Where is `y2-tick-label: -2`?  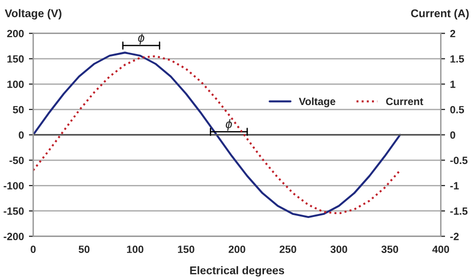
y2-tick-label: -2 is located at coordinates (454, 236).